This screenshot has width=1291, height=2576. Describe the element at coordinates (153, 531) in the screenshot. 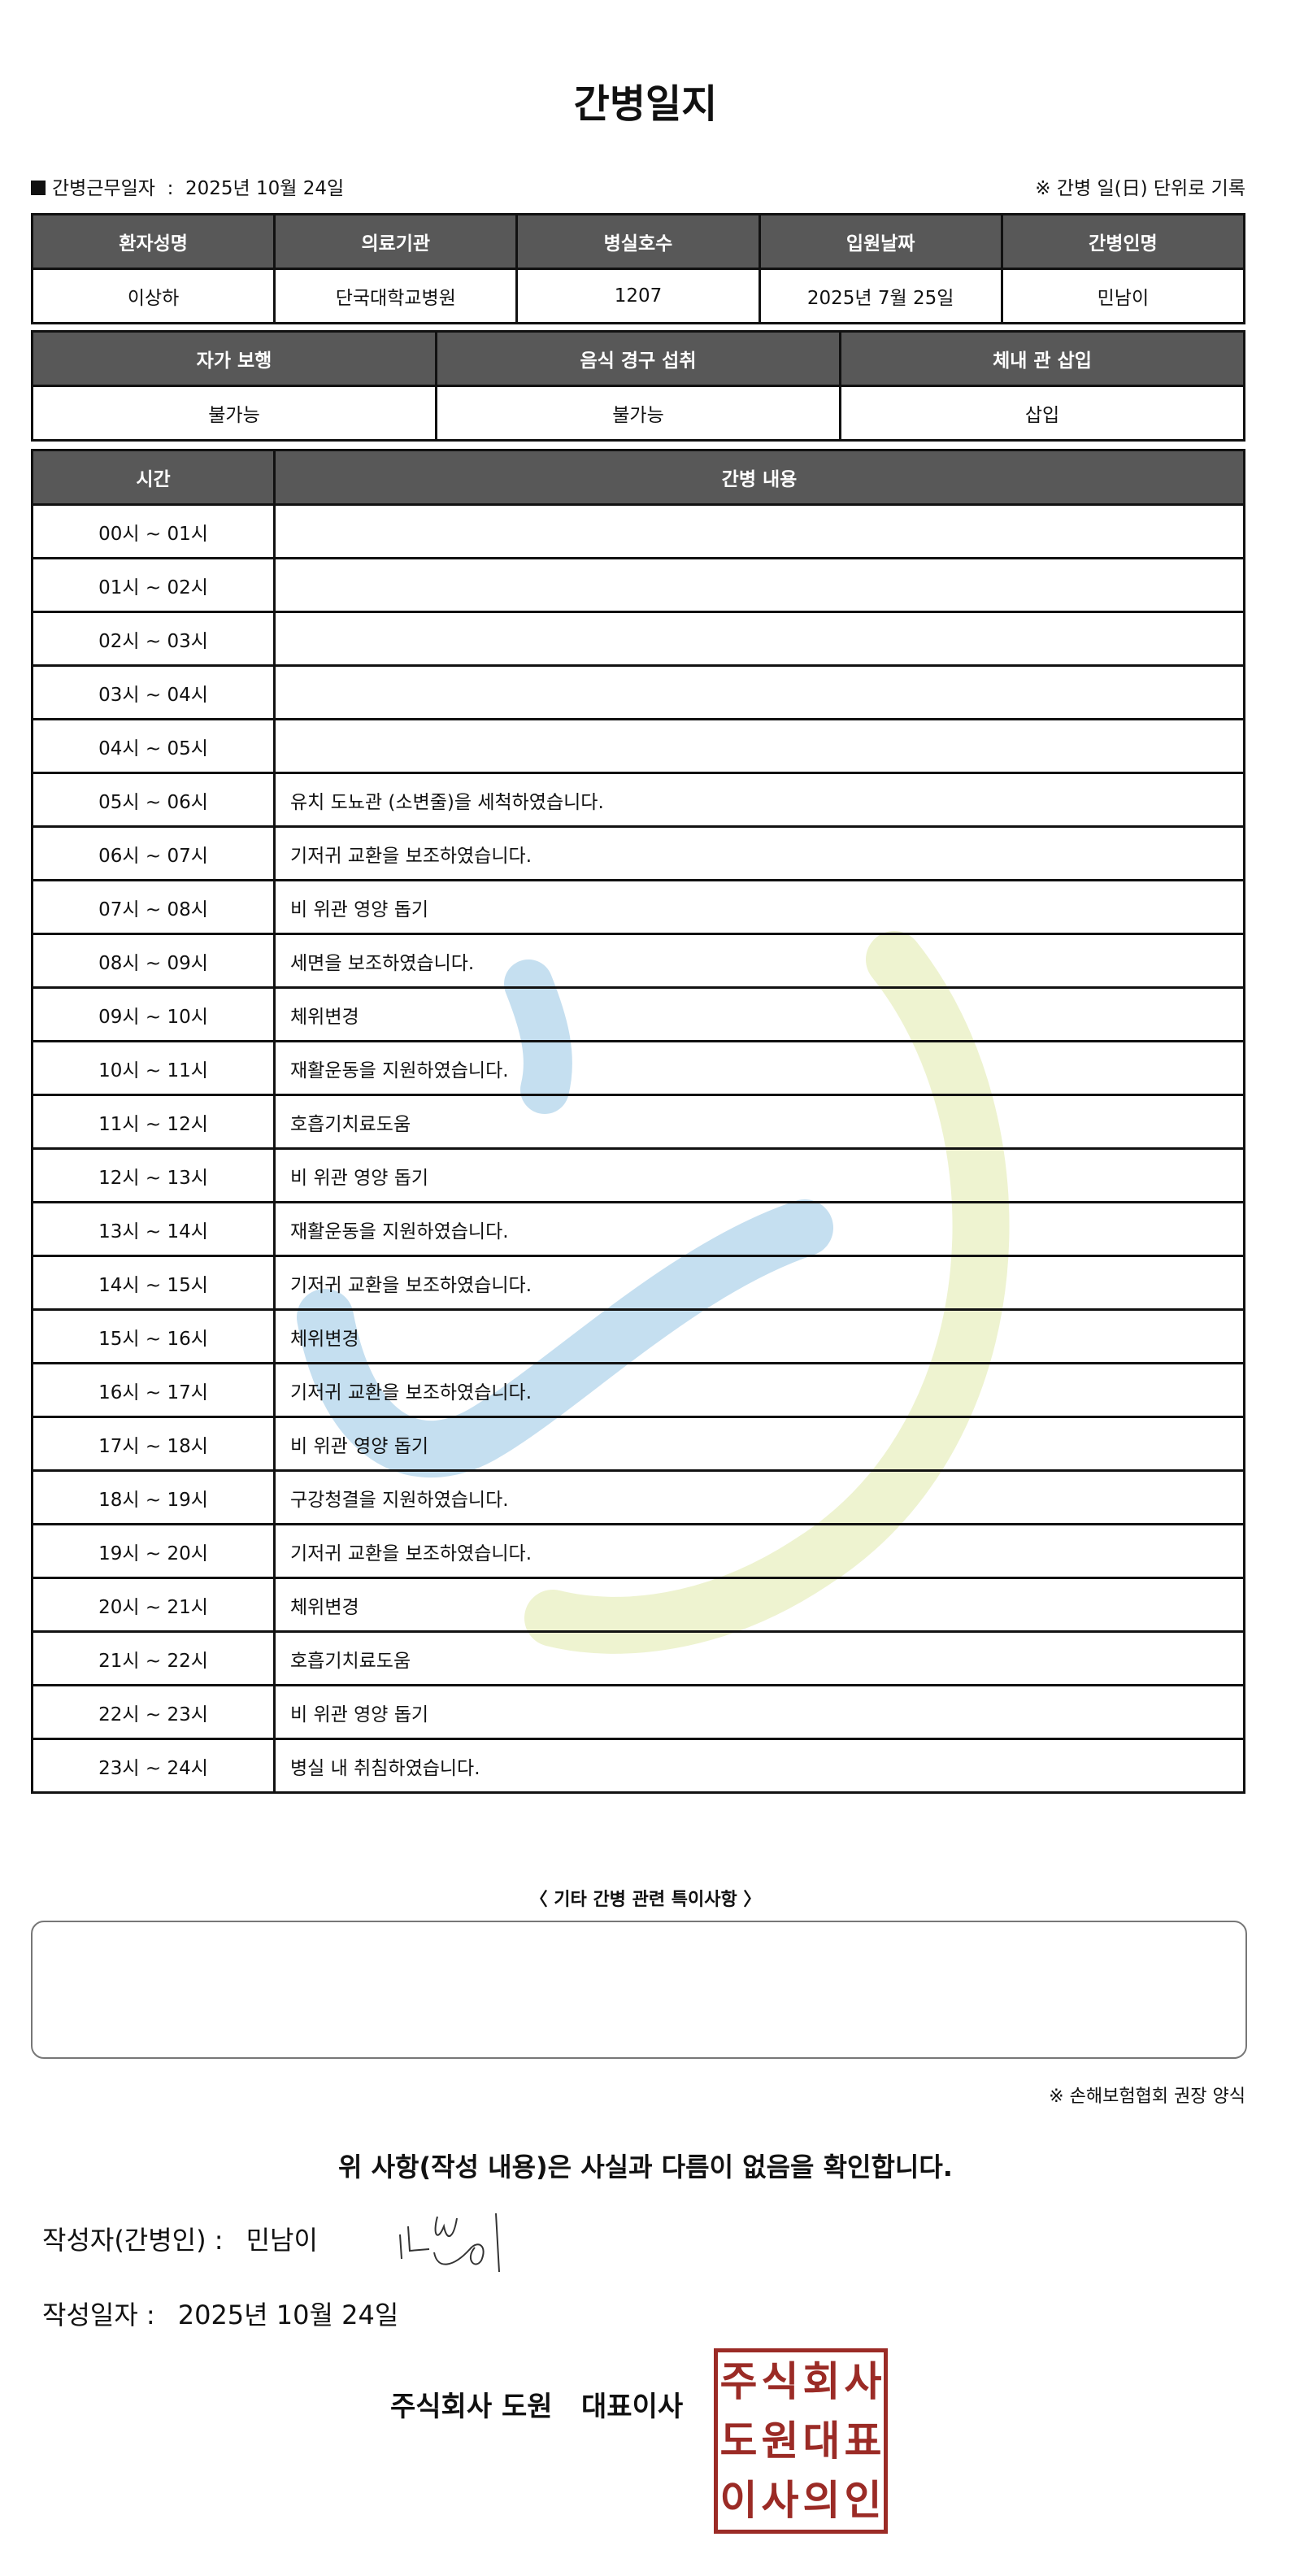

I see `time-cell: 00시 ~ 01시` at that location.